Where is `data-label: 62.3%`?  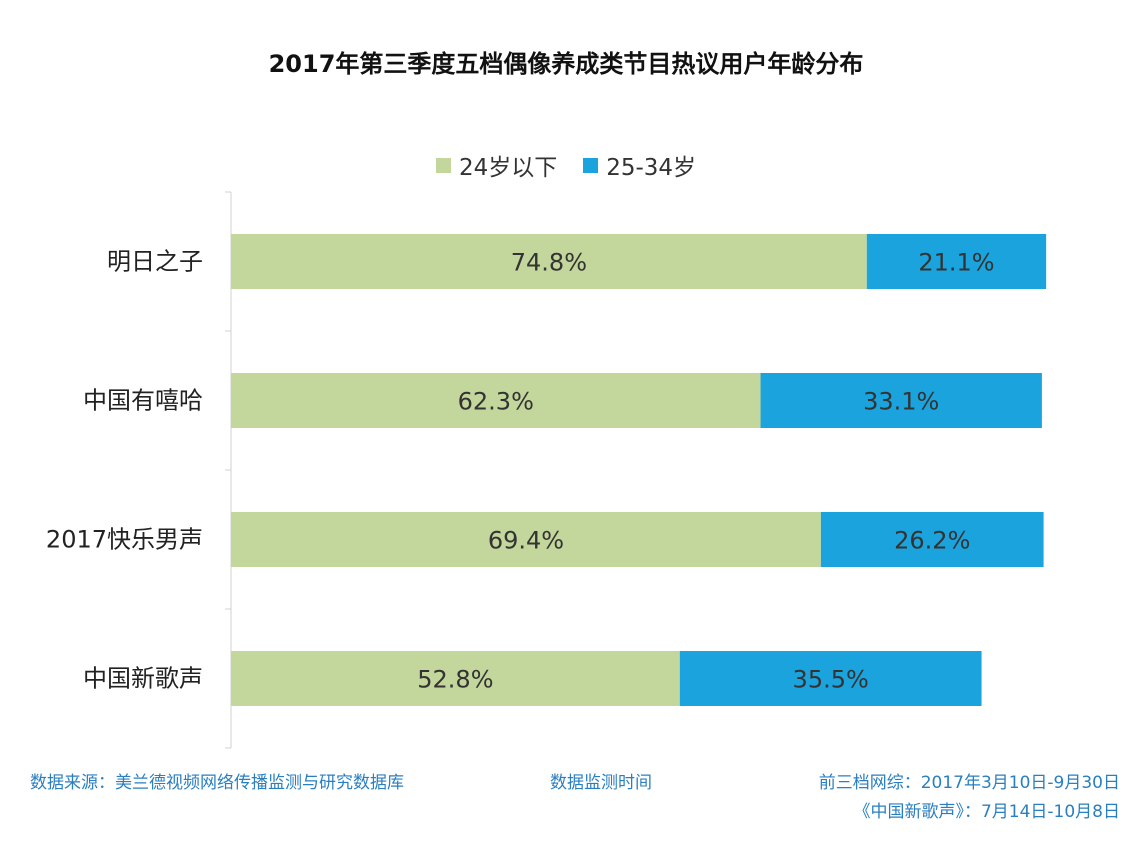 data-label: 62.3% is located at coordinates (496, 402).